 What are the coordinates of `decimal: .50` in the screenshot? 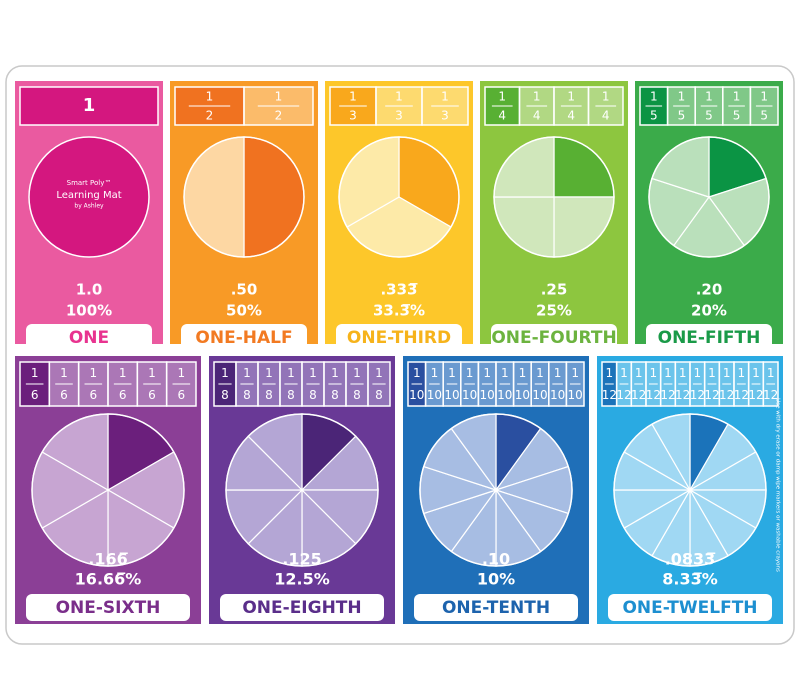 It's located at (244, 290).